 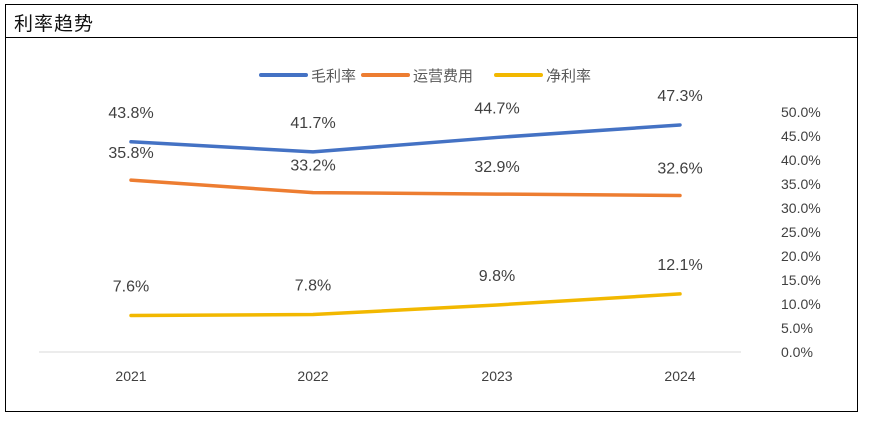 I want to click on y-tick-label: 45.0%, so click(x=801, y=136).